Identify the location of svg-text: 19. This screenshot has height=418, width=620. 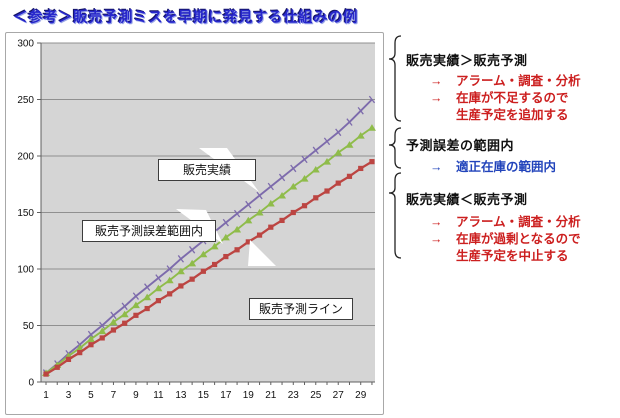
(249, 395).